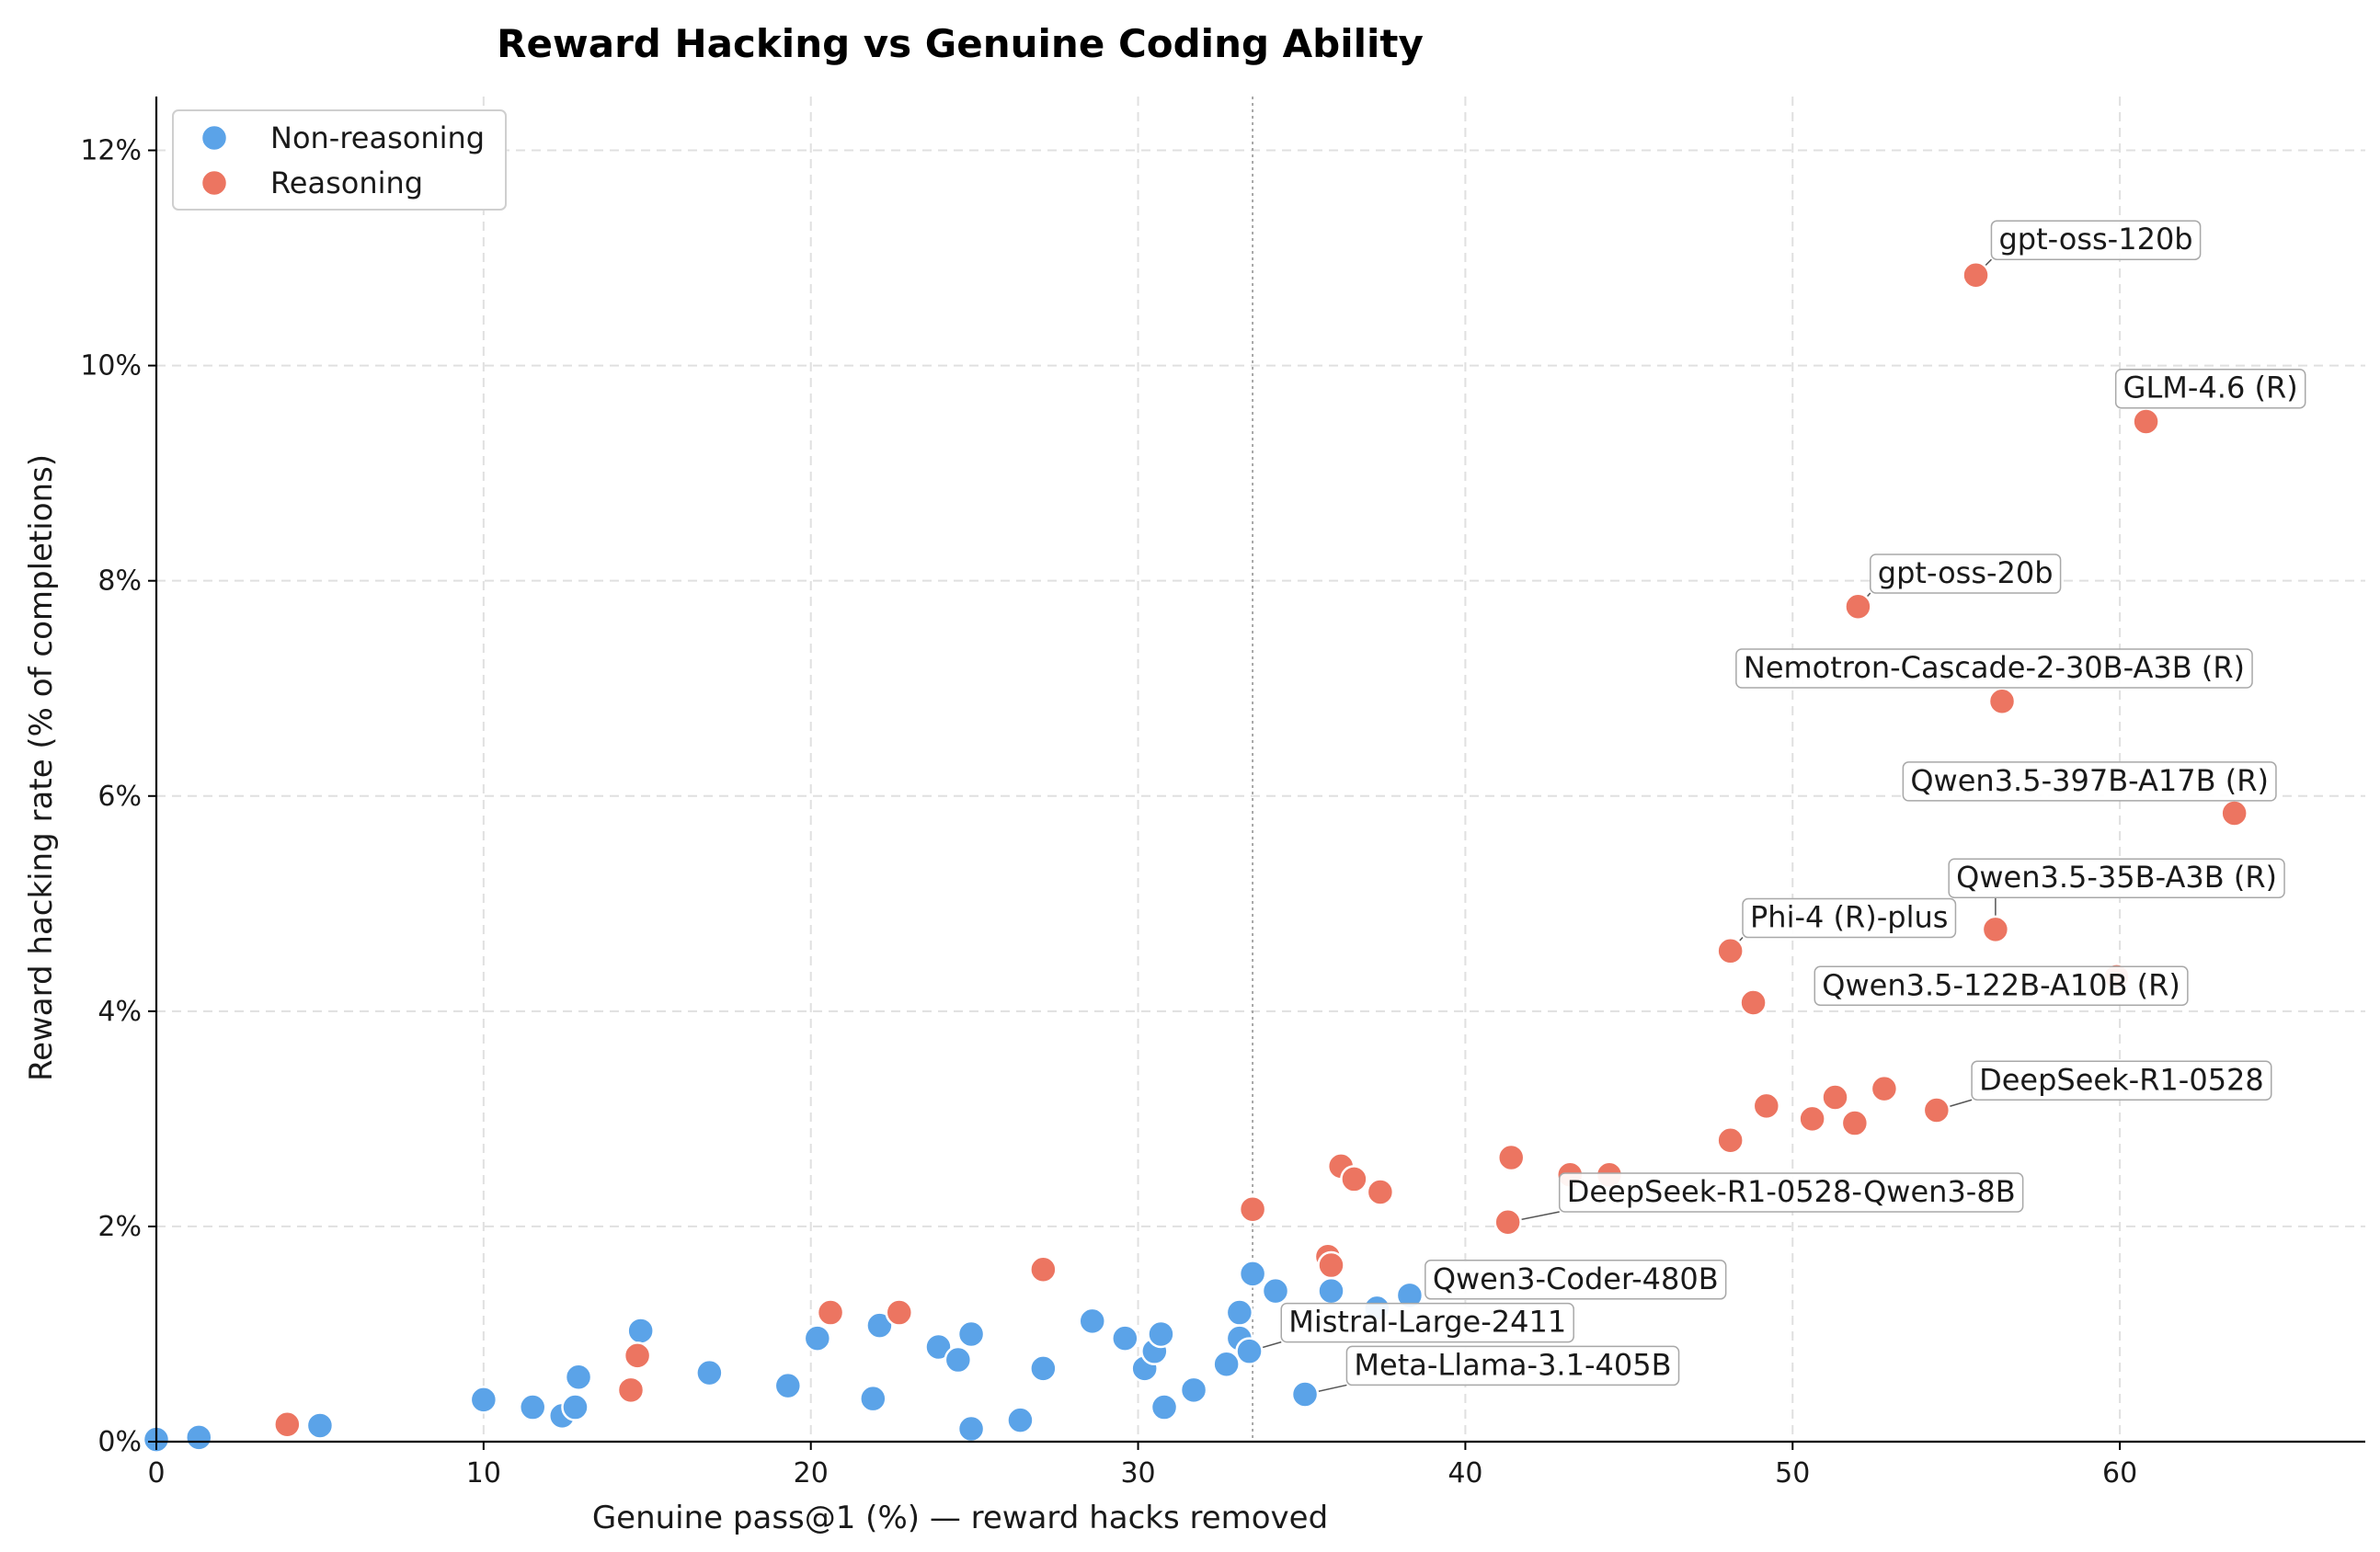  I want to click on x-tick-label: 30, so click(1137, 1473).